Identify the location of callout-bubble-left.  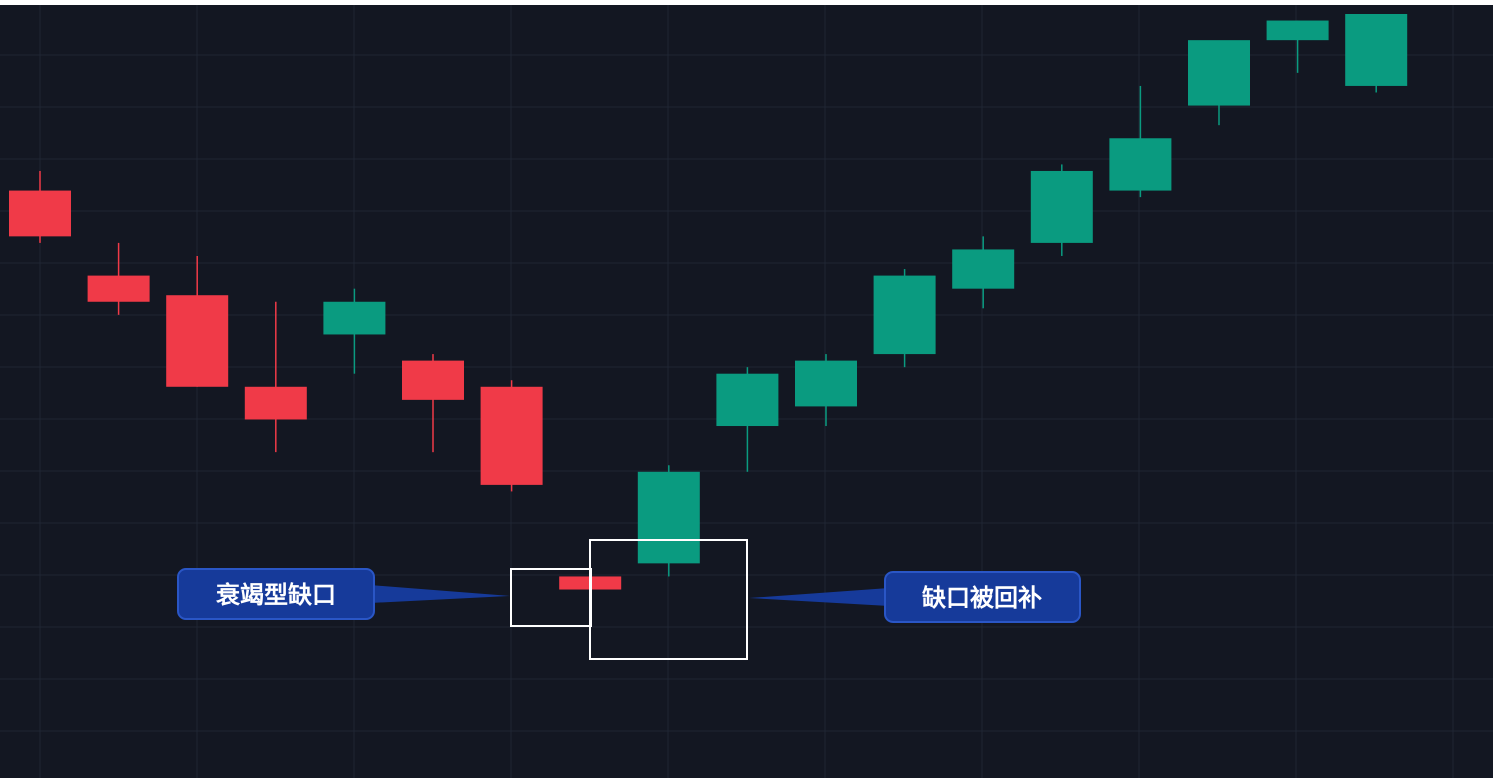
(276, 594).